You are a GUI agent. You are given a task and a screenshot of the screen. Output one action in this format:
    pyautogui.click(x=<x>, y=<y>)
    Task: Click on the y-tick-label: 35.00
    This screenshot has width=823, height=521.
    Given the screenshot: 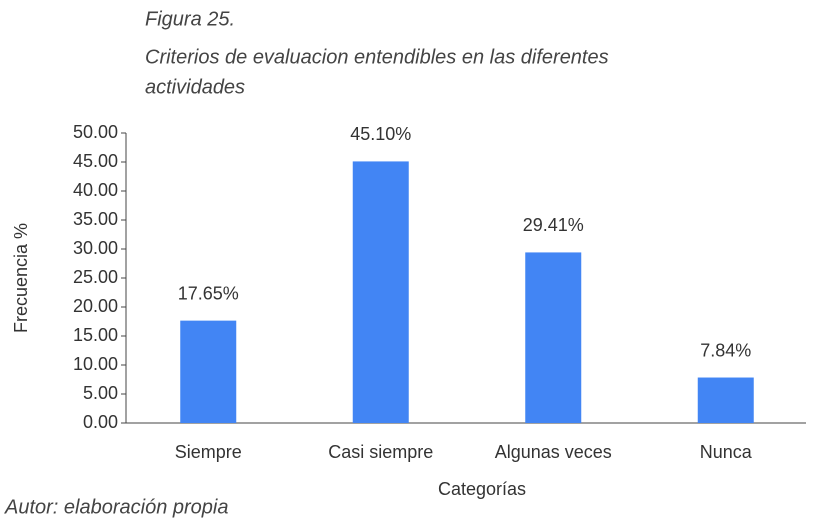 What is the action you would take?
    pyautogui.click(x=95, y=219)
    